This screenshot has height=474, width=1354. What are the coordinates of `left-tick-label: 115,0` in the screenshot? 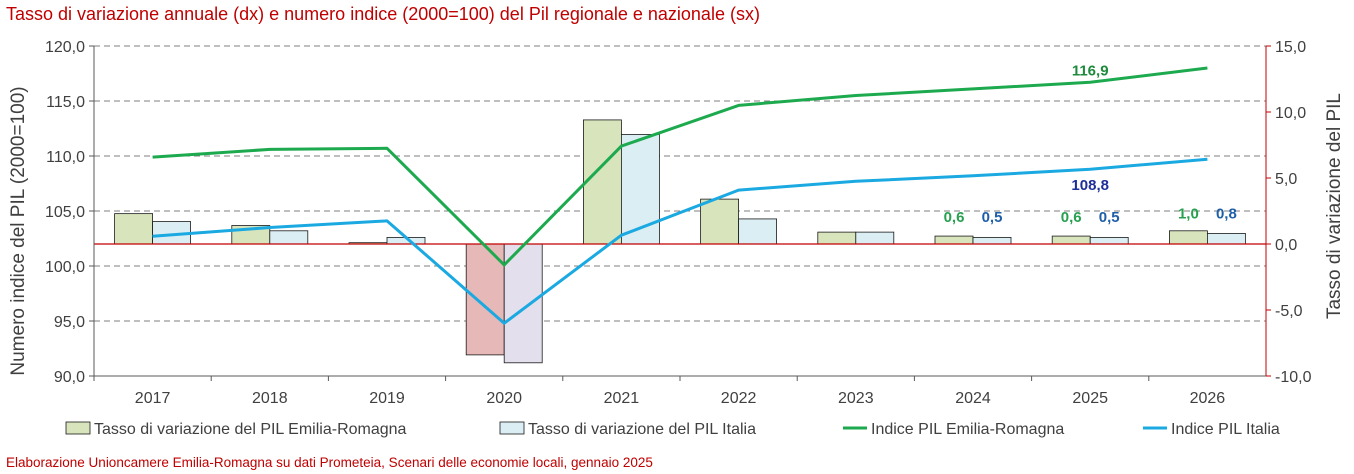 It's located at (65, 102).